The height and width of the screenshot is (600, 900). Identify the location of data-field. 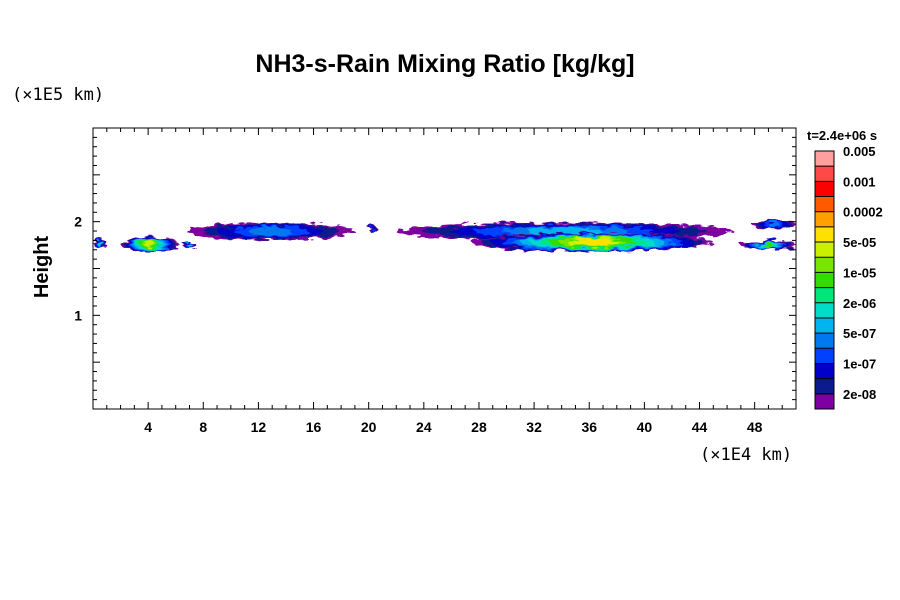
(444, 235).